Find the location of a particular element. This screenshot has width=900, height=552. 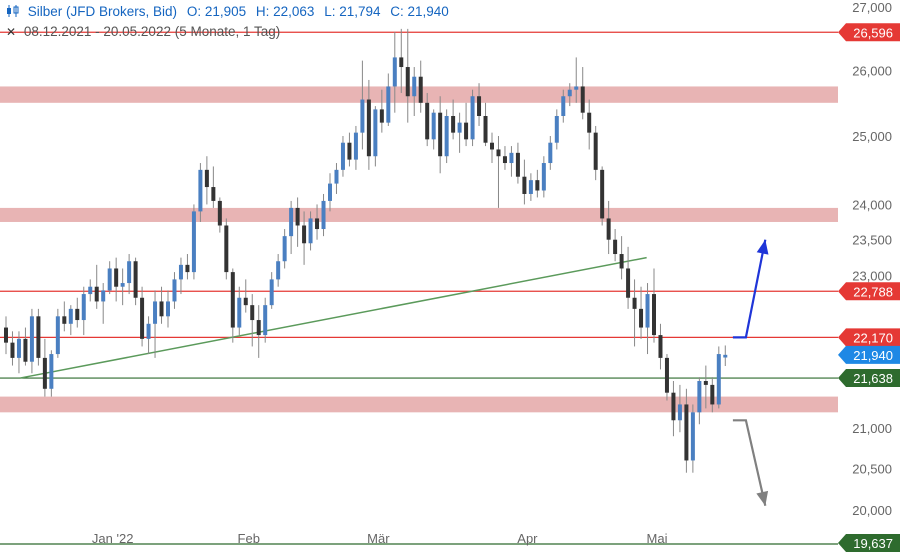

high-value: H: 22,063 is located at coordinates (285, 11).